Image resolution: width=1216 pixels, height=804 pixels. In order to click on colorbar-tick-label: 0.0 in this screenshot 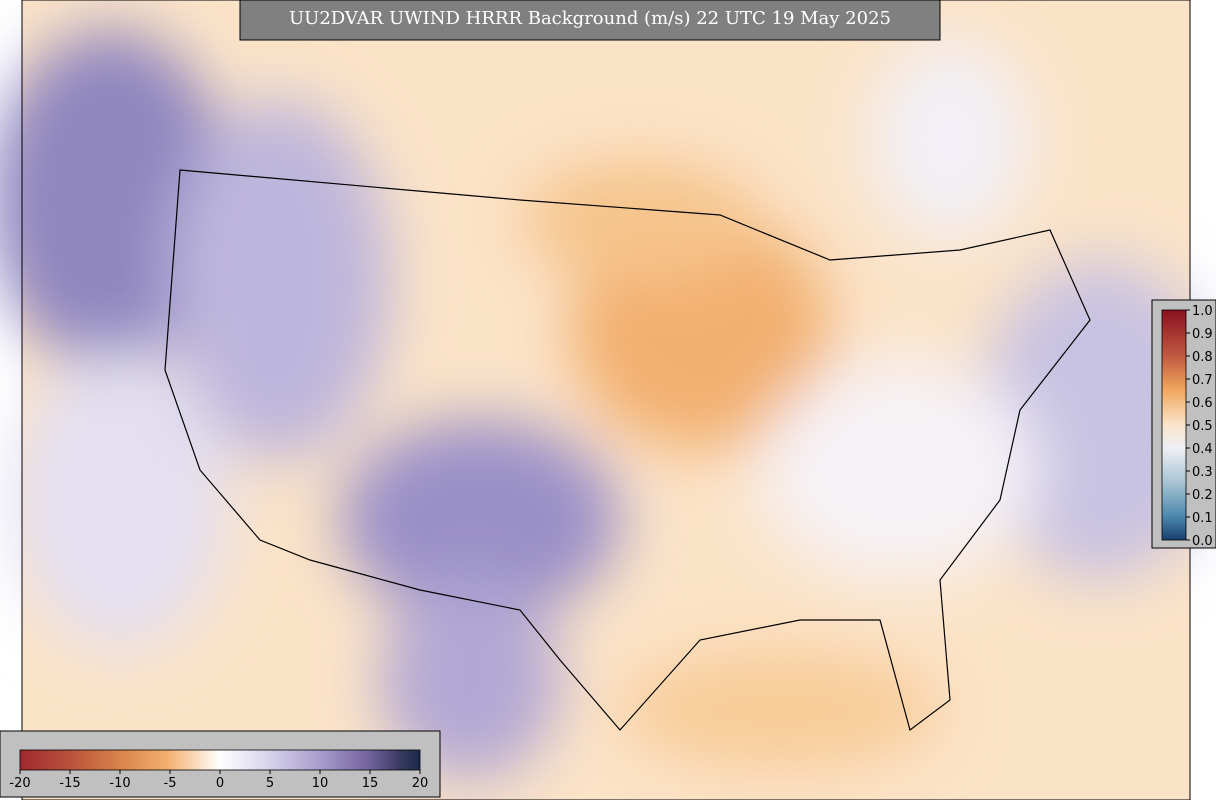, I will do `click(1202, 541)`.